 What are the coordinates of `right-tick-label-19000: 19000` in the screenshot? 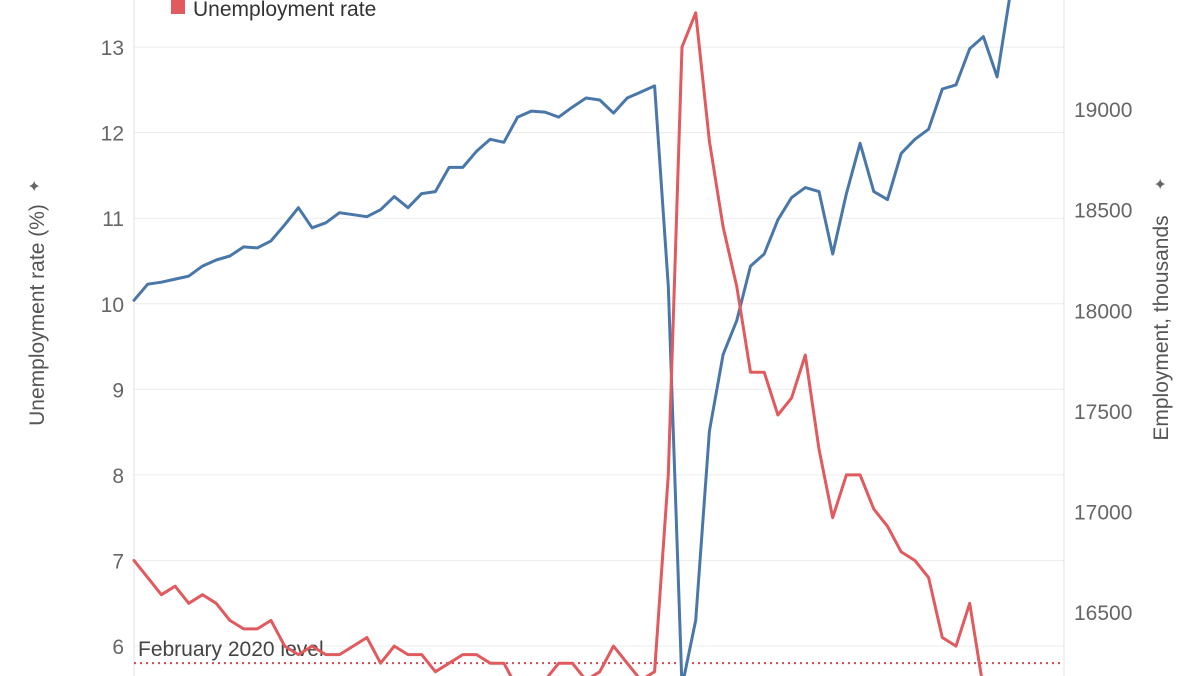 It's located at (1103, 110).